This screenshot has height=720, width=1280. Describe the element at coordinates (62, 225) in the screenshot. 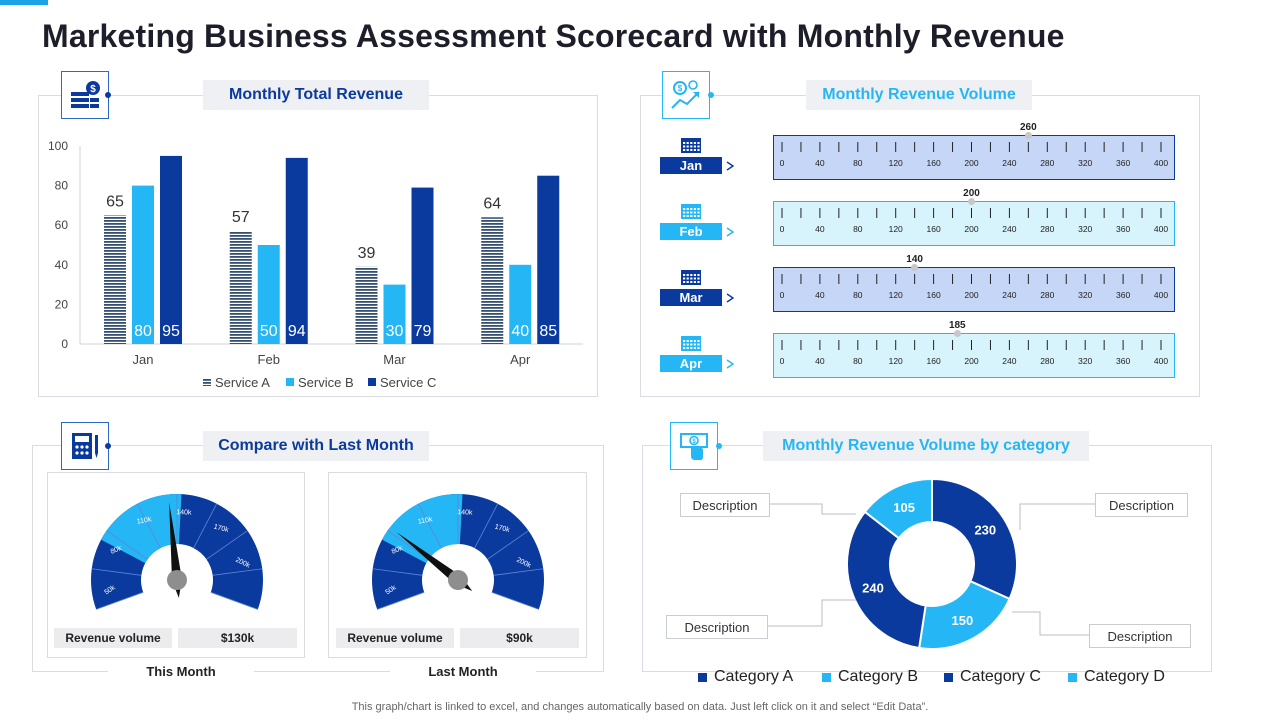

I see `y-tick-label: 60` at that location.